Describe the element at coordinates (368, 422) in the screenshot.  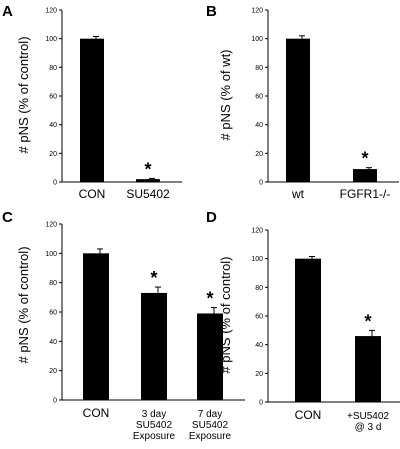
I see `category-label: +SU5402 @ 3 d` at that location.